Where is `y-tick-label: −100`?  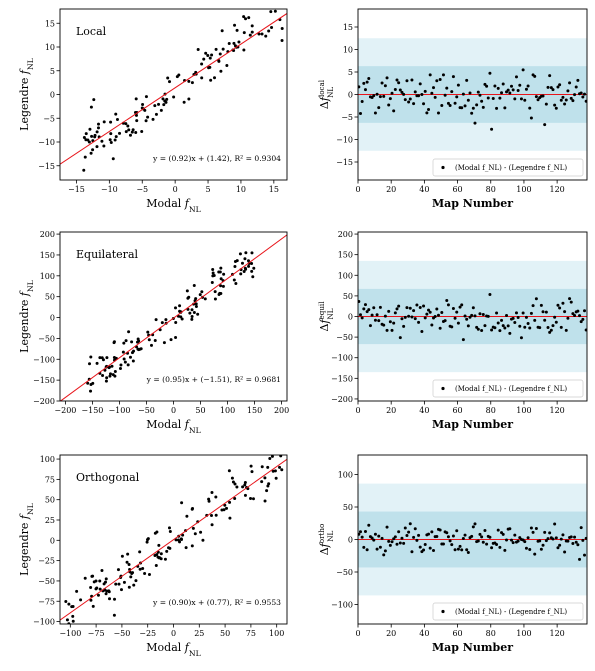
y-tick-label: −100 is located at coordinates (342, 605).